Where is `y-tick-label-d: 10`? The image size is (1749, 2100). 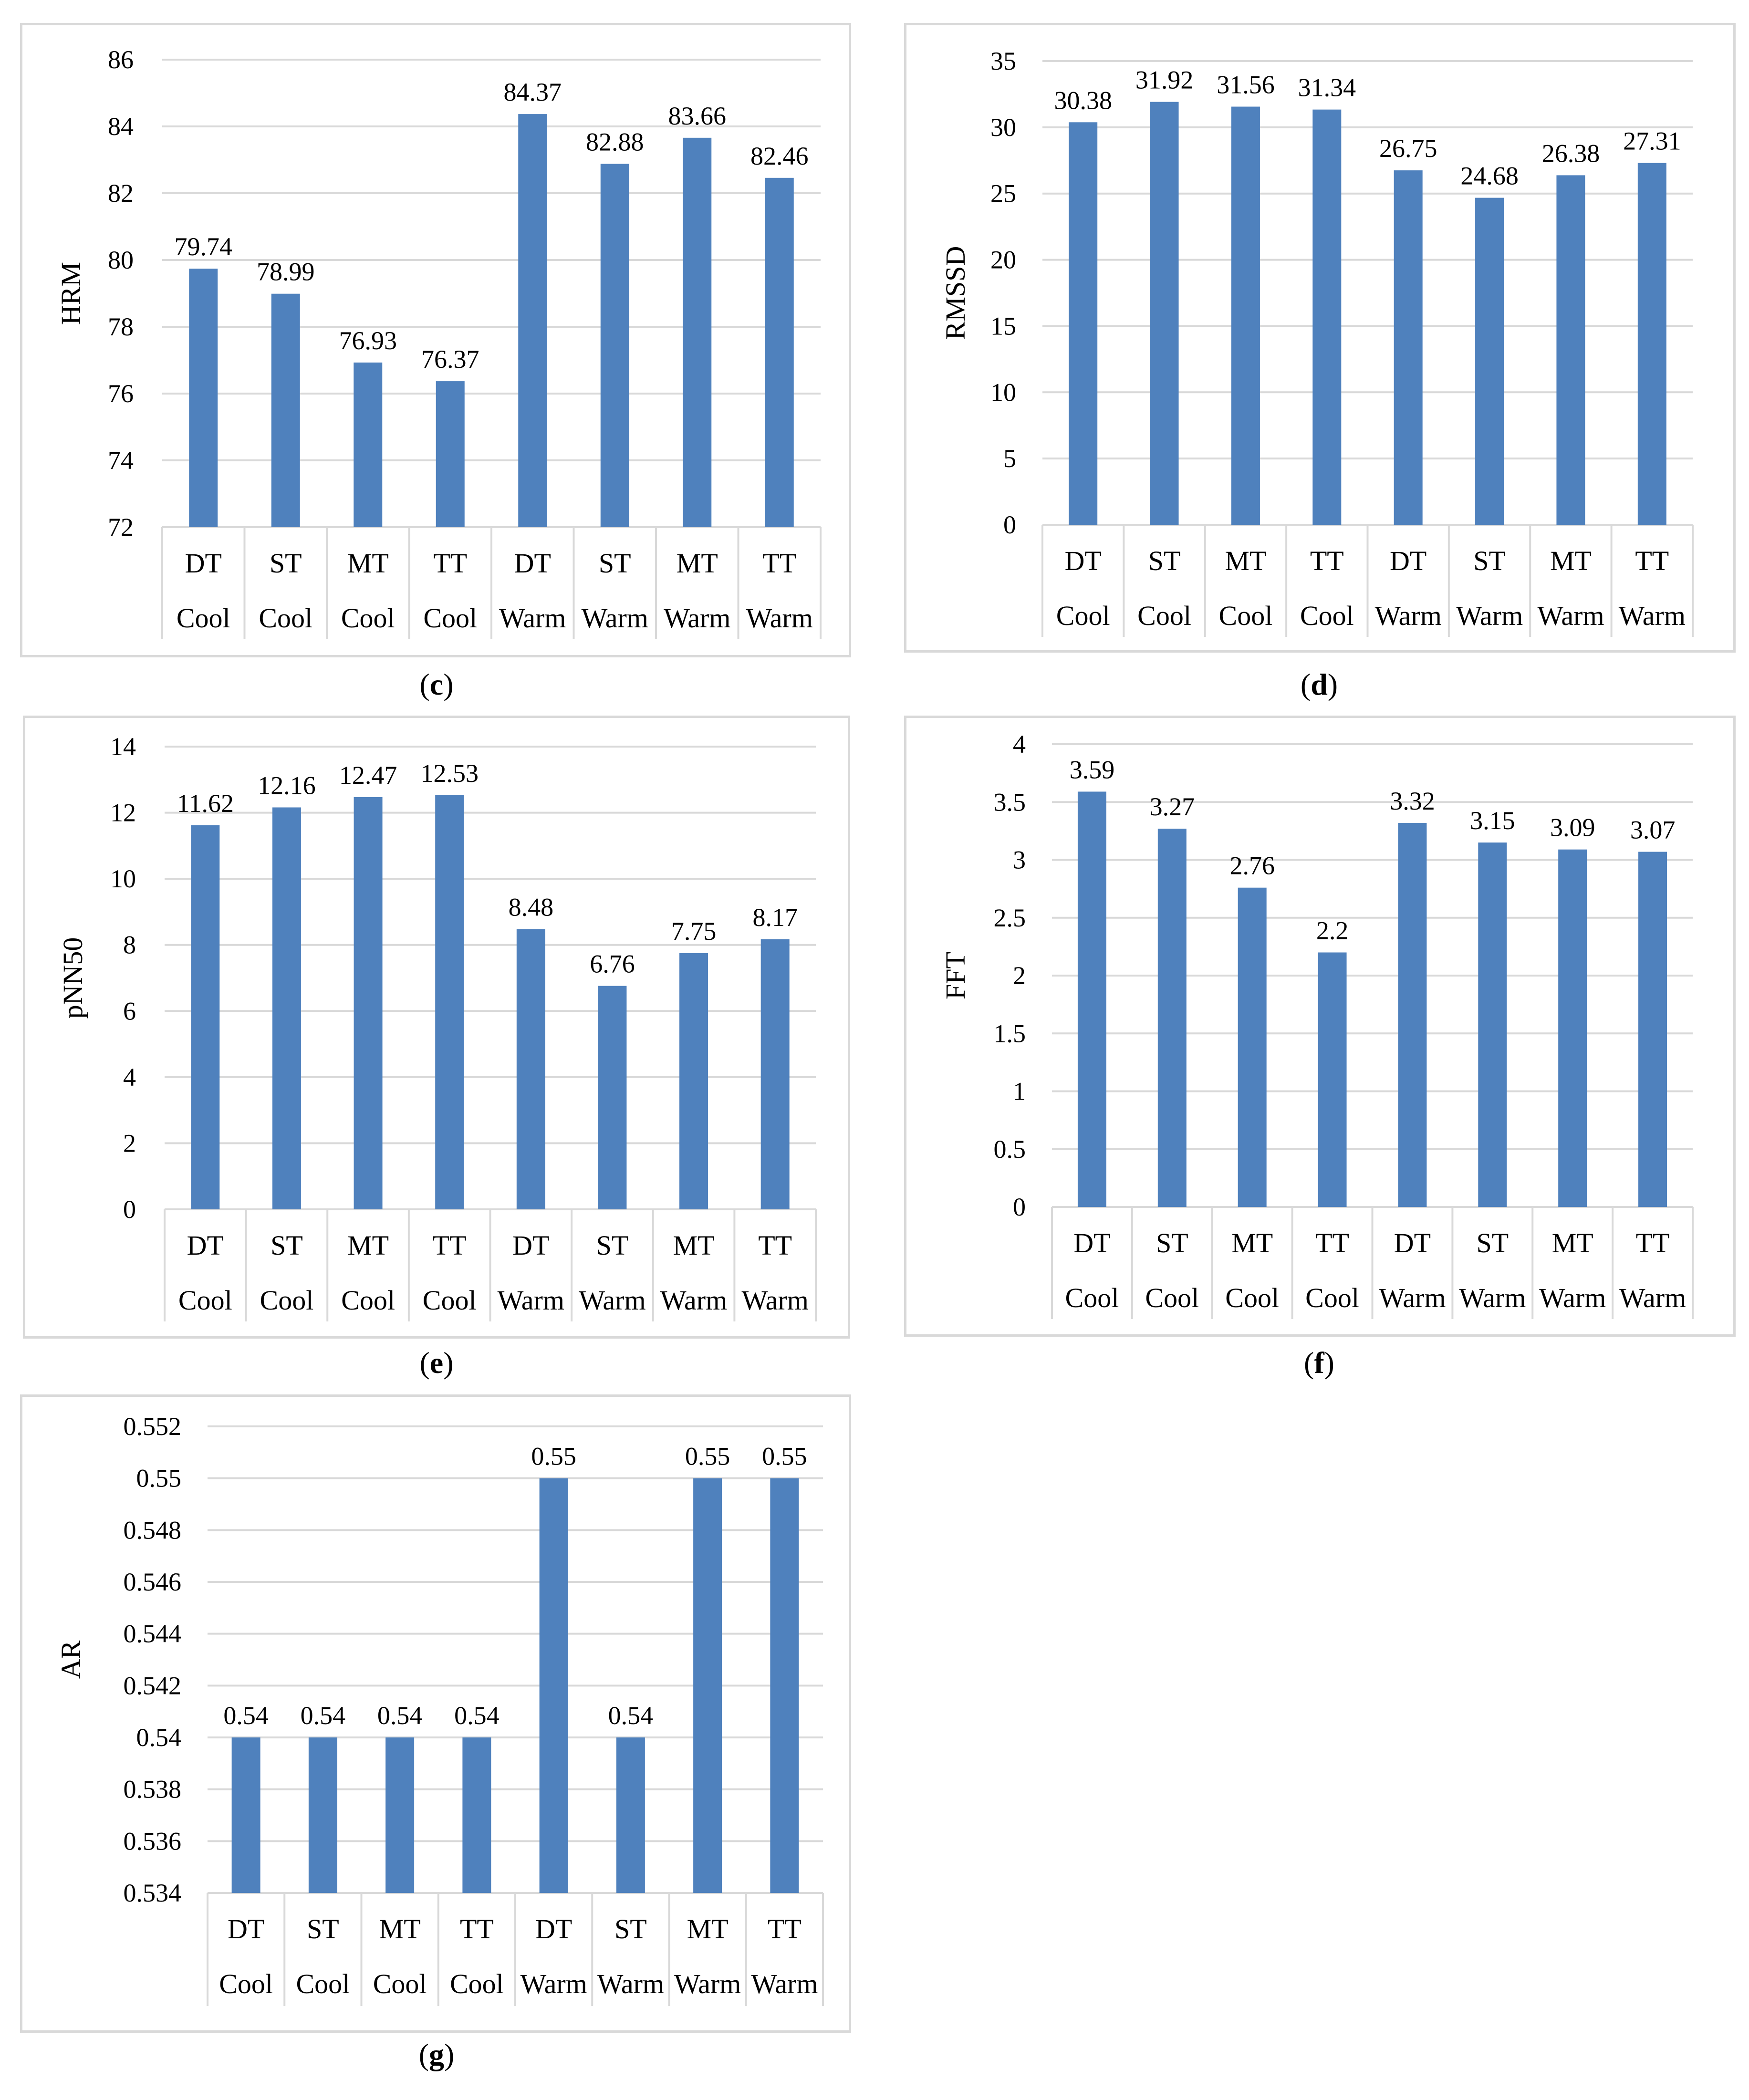 y-tick-label-d: 10 is located at coordinates (1003, 392).